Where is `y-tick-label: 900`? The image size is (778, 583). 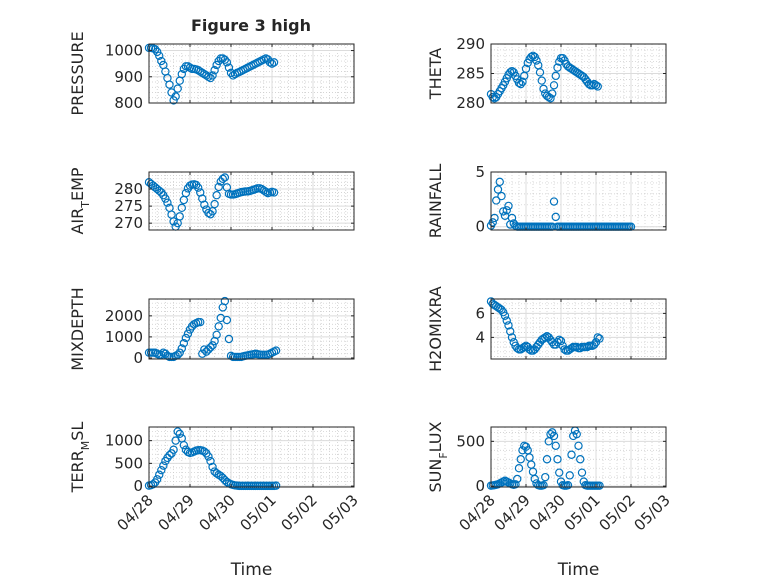
y-tick-label: 900 is located at coordinates (128, 77).